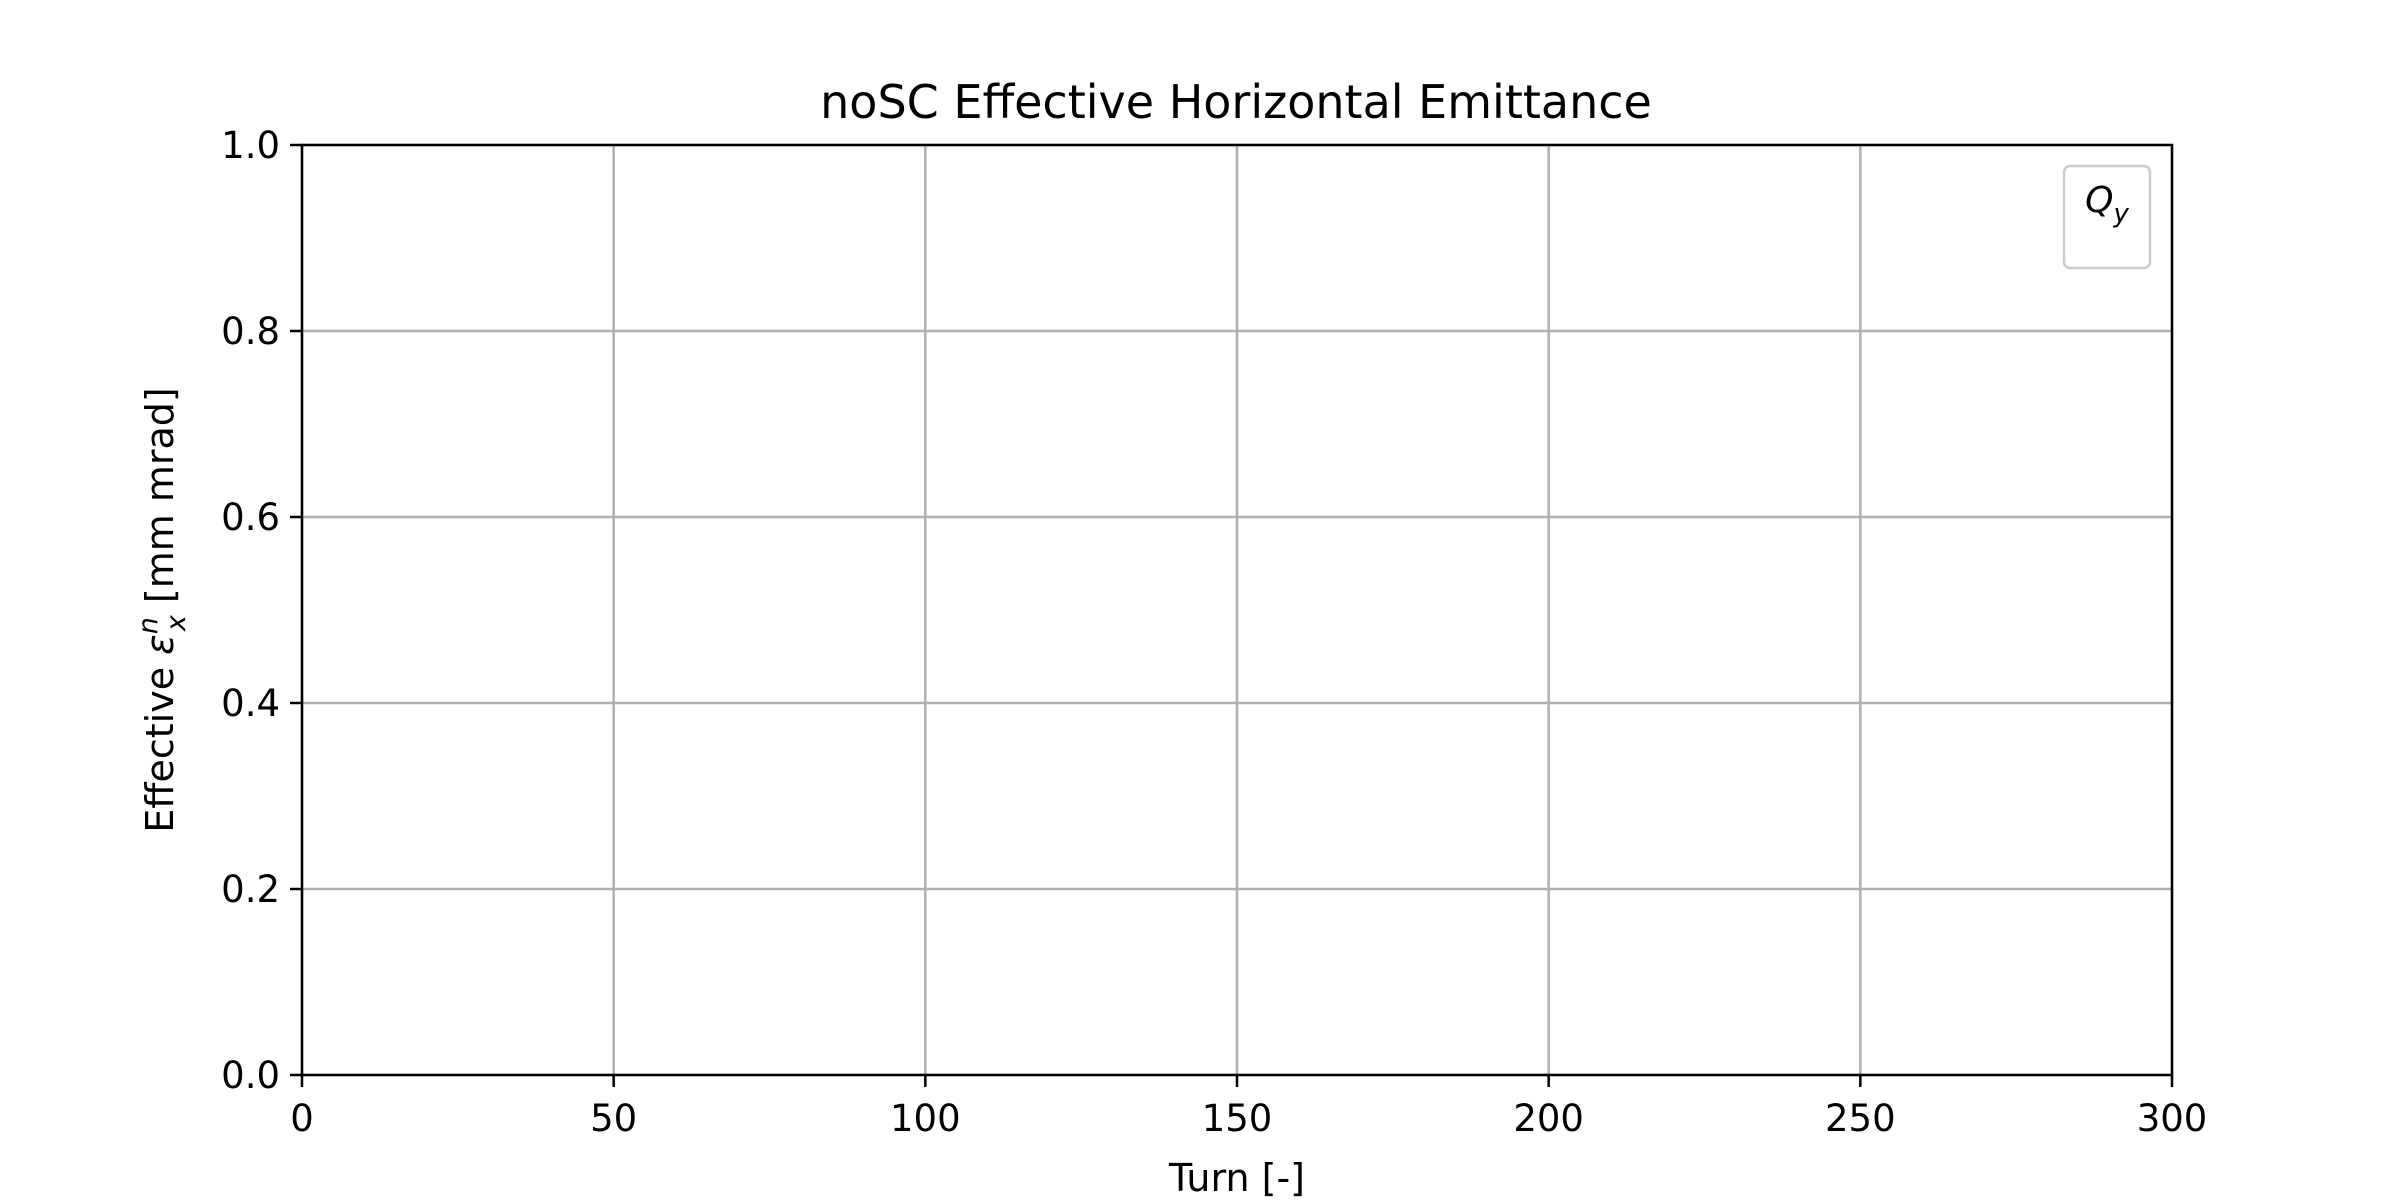 The width and height of the screenshot is (2400, 1200). Describe the element at coordinates (148, 625) in the screenshot. I see `y-axis-label-superscript: n` at that location.